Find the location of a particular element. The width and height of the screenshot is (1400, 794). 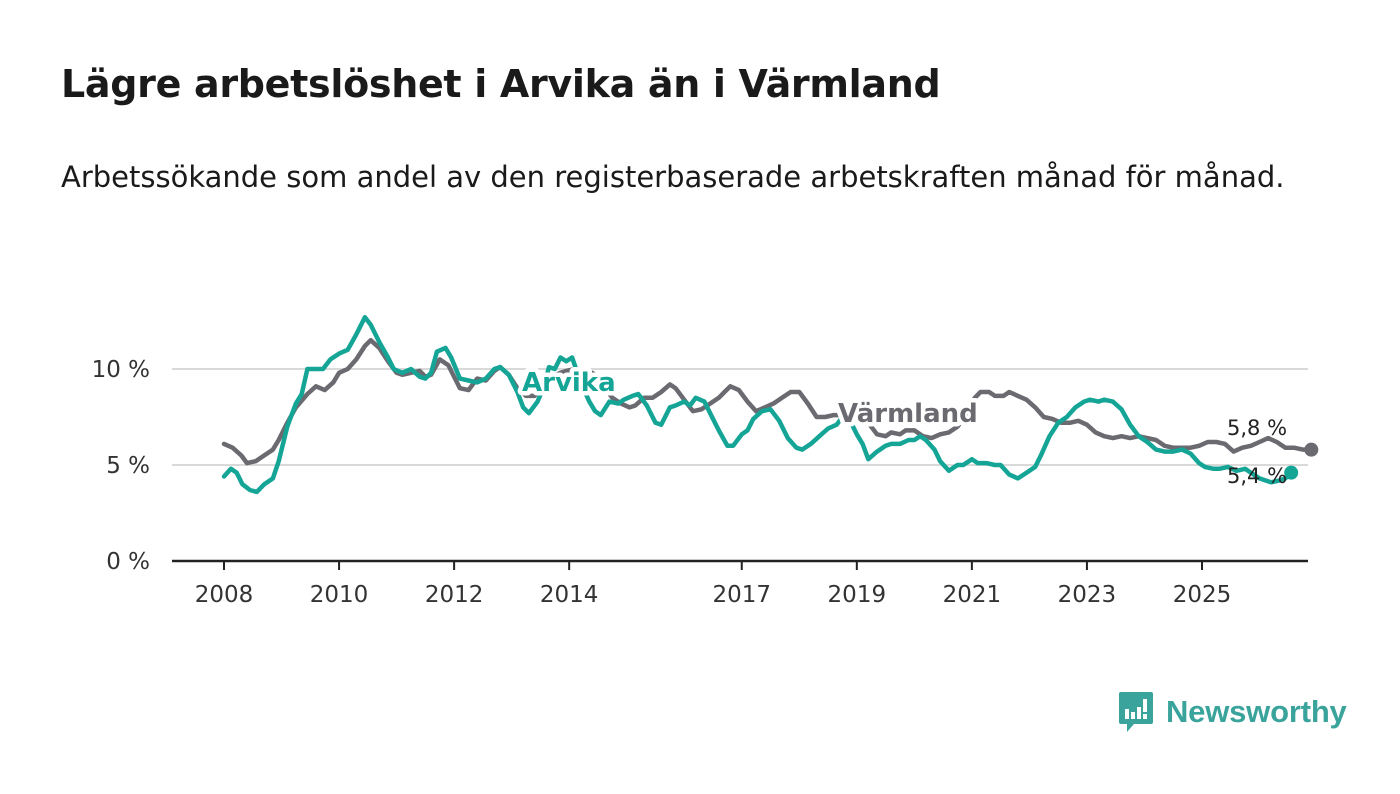

x-tick-label: 2012 is located at coordinates (454, 595).